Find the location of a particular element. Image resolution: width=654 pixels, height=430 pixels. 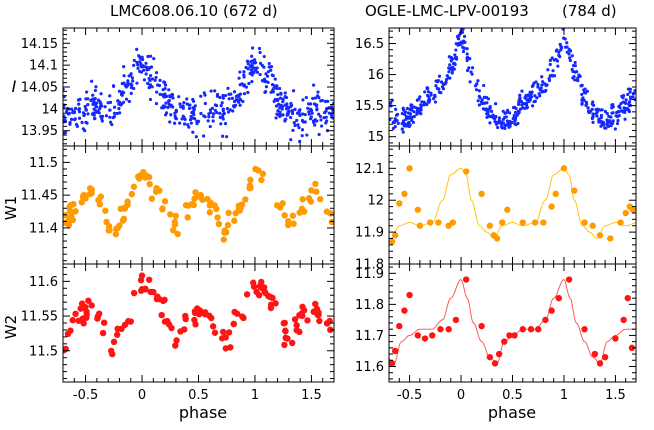

y-tick-label: 14.1 is located at coordinates (43, 66).